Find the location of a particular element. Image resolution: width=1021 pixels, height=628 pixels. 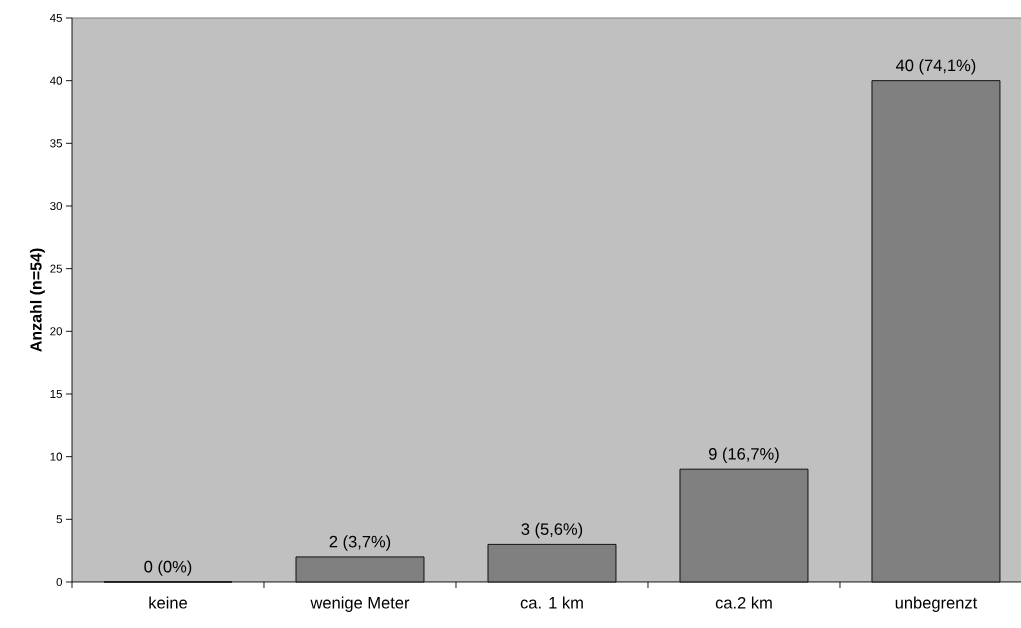

x-tick-label: ca.2 km is located at coordinates (743, 602).